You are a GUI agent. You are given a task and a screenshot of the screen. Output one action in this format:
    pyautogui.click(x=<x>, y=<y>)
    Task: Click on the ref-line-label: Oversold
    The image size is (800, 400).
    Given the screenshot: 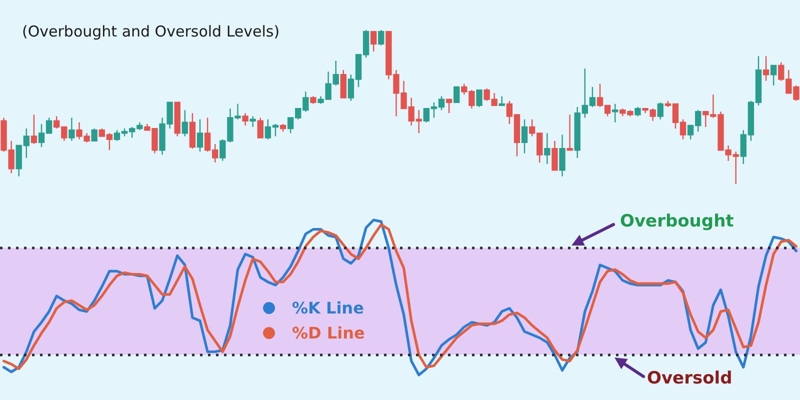 What is the action you would take?
    pyautogui.click(x=689, y=378)
    